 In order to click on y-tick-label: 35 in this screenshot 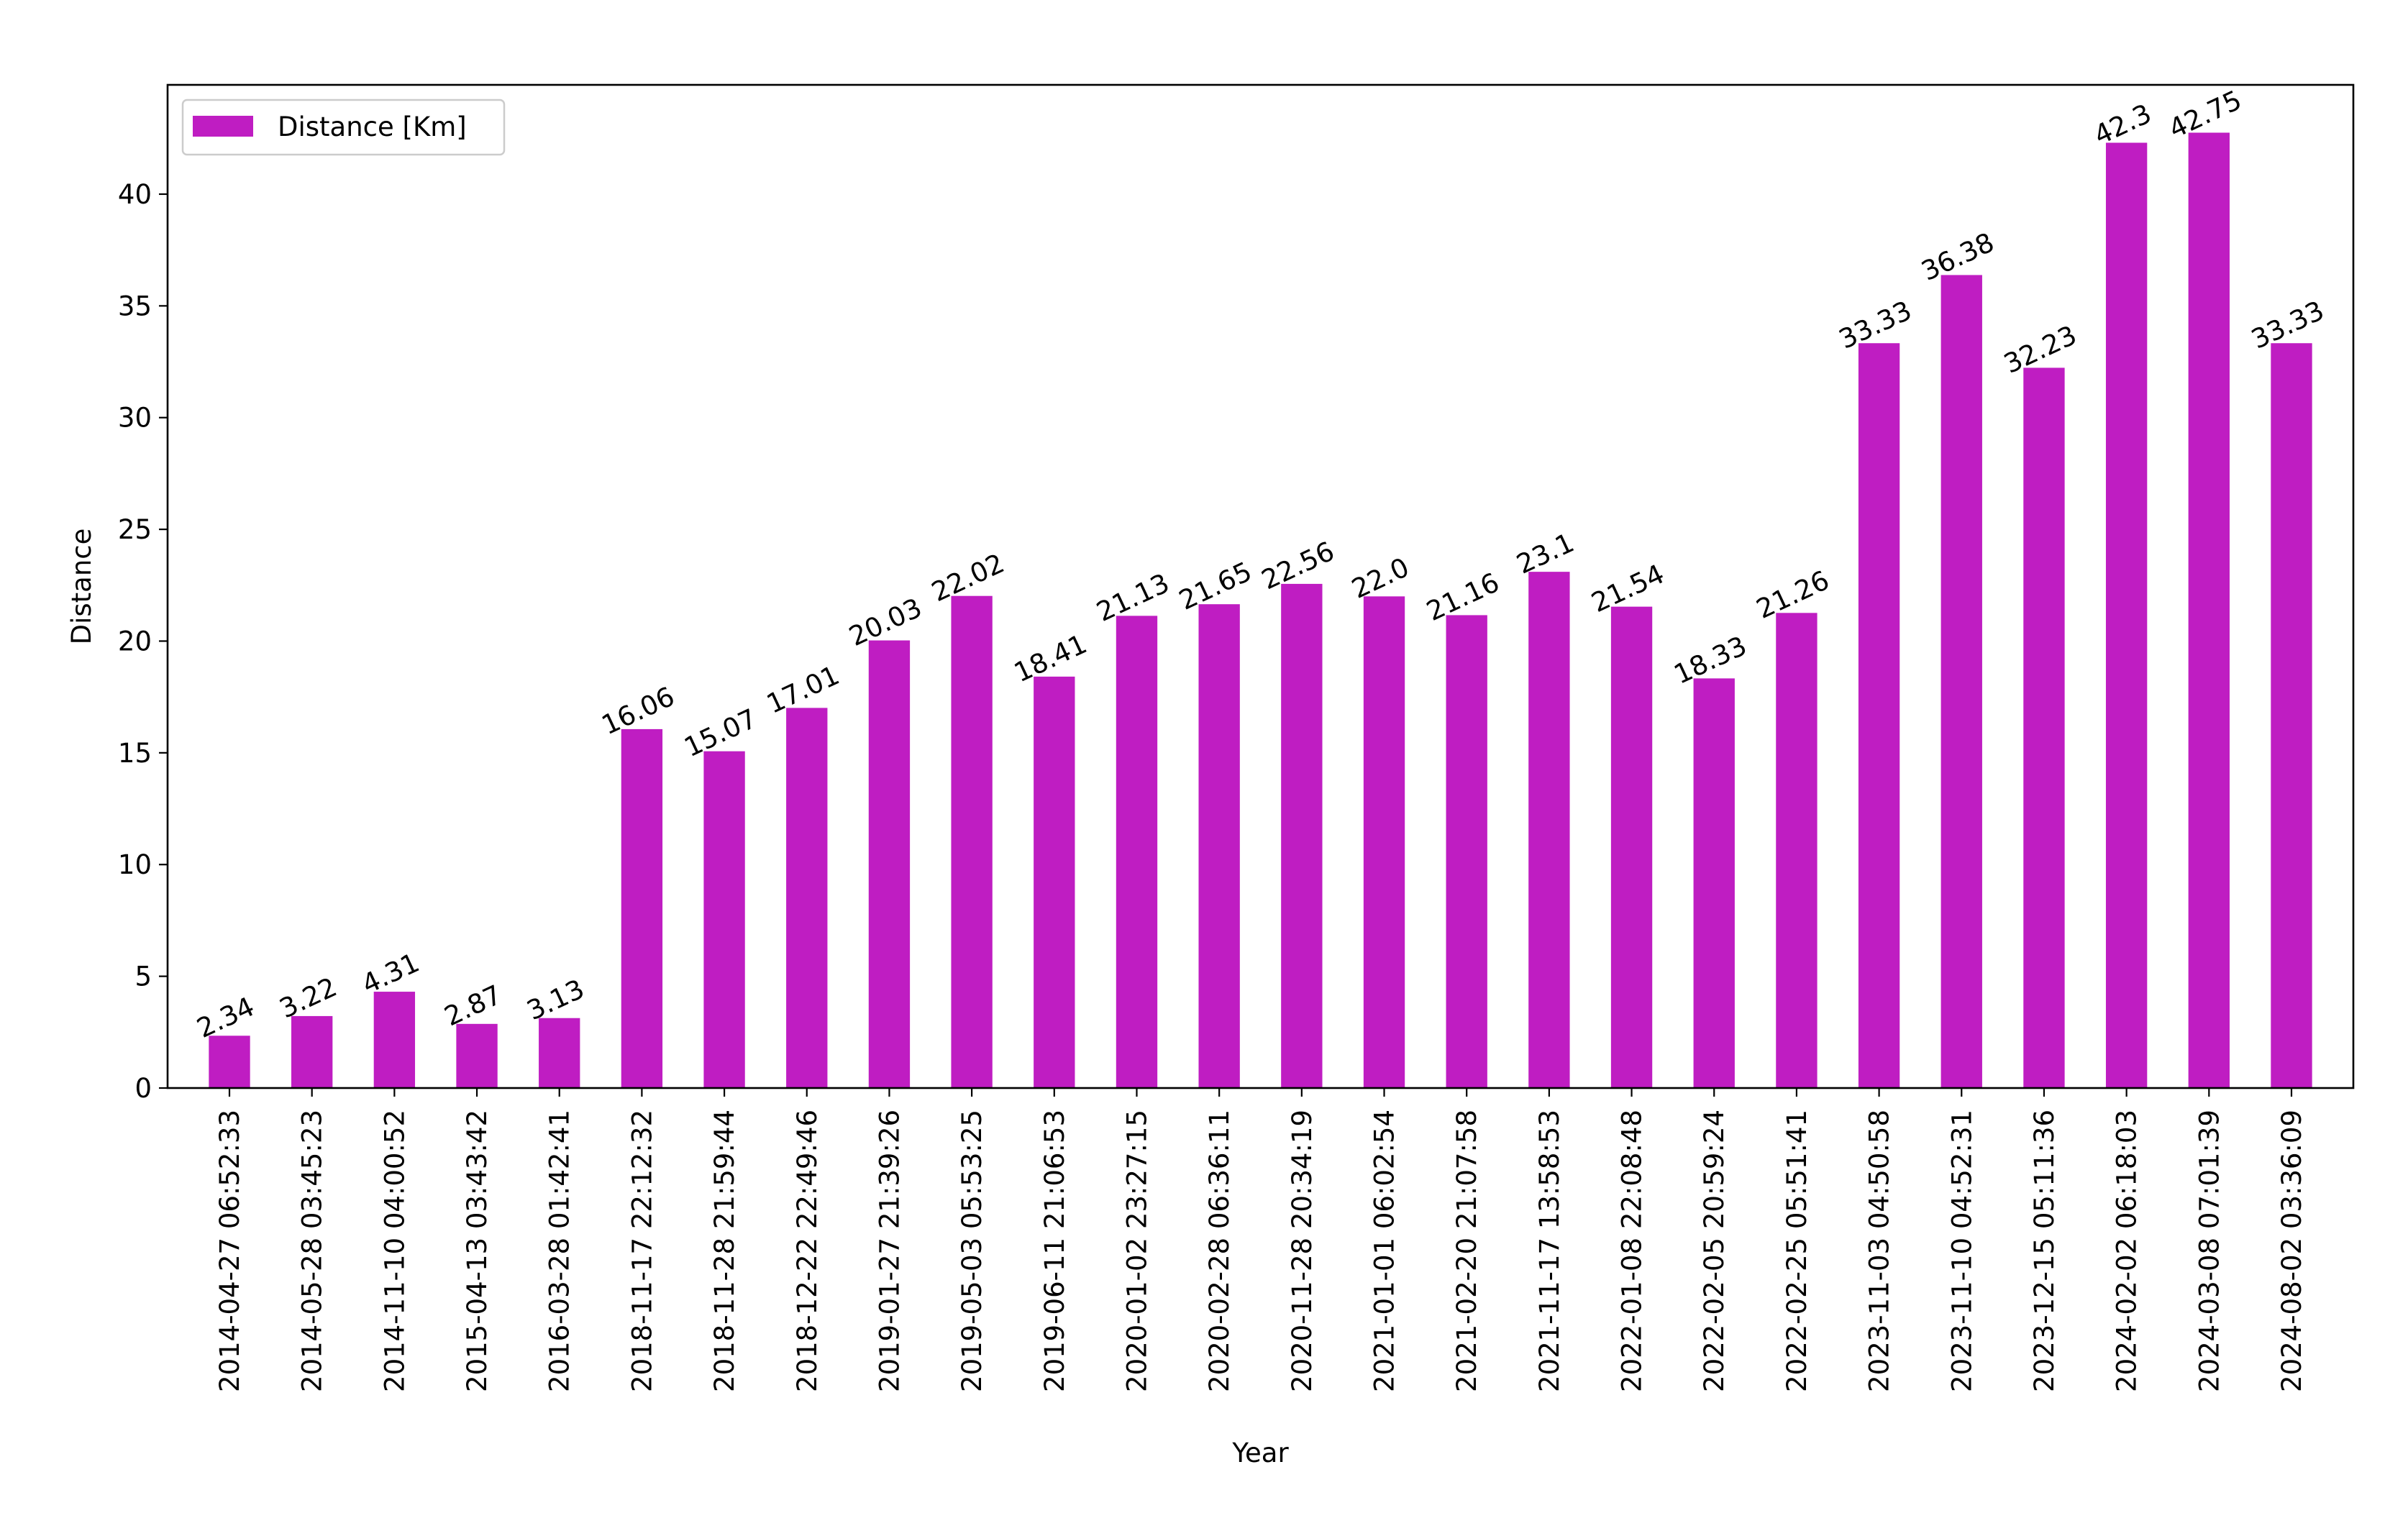, I will do `click(135, 306)`.